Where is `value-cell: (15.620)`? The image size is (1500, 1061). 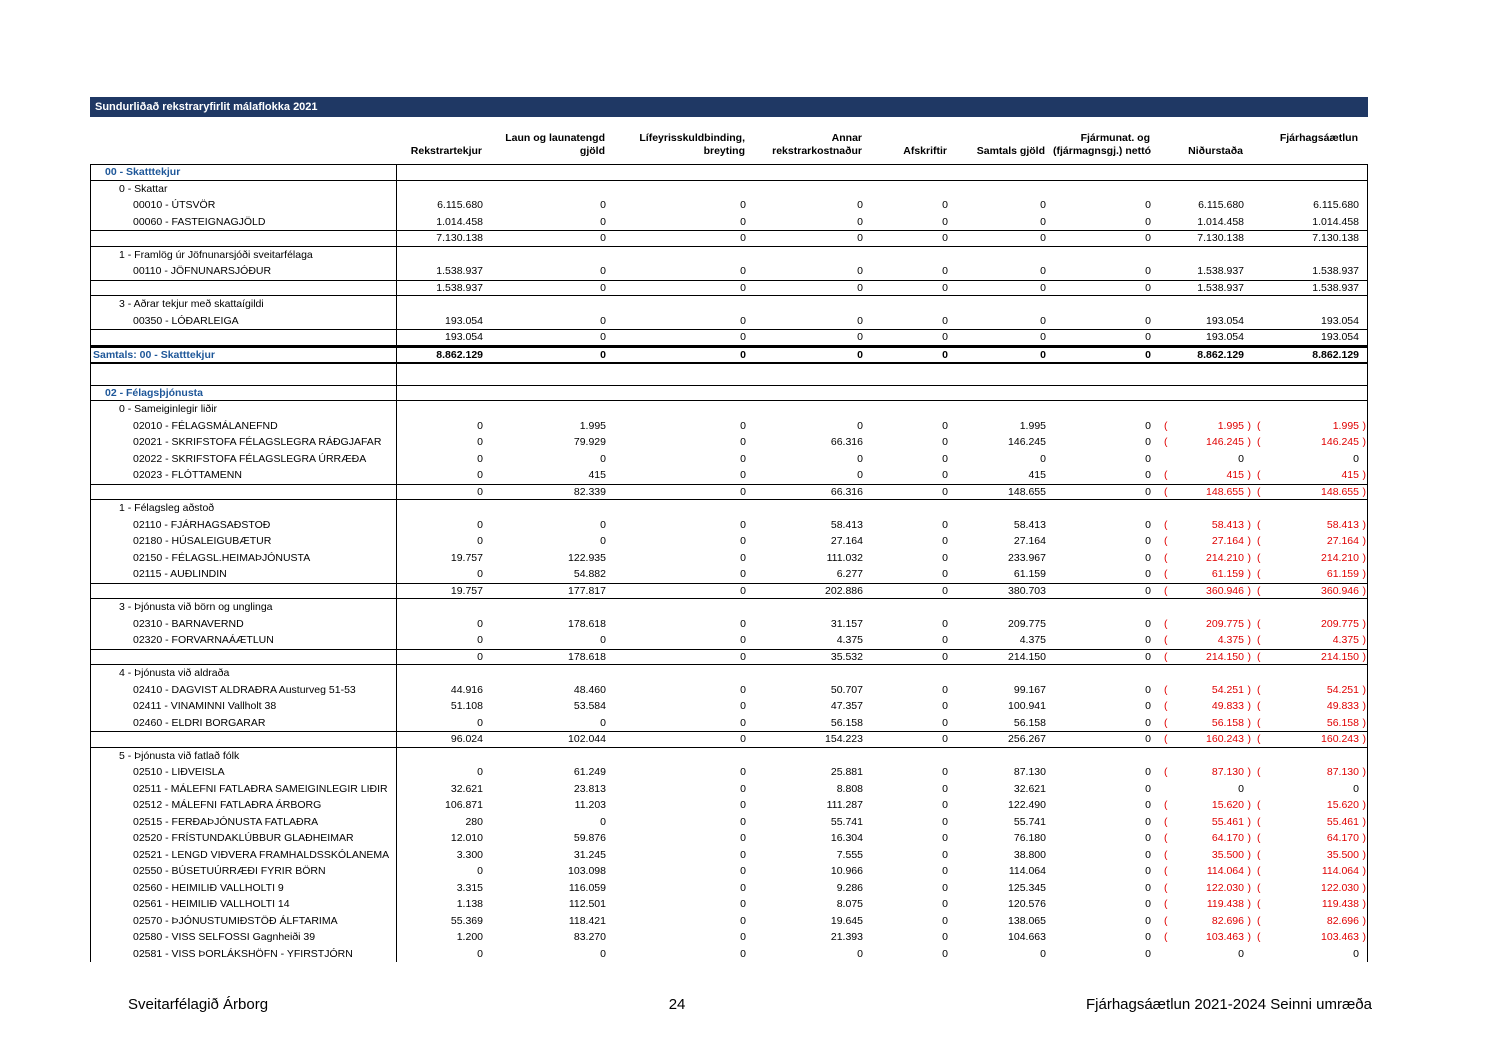
value-cell: (15.620) is located at coordinates (1311, 805).